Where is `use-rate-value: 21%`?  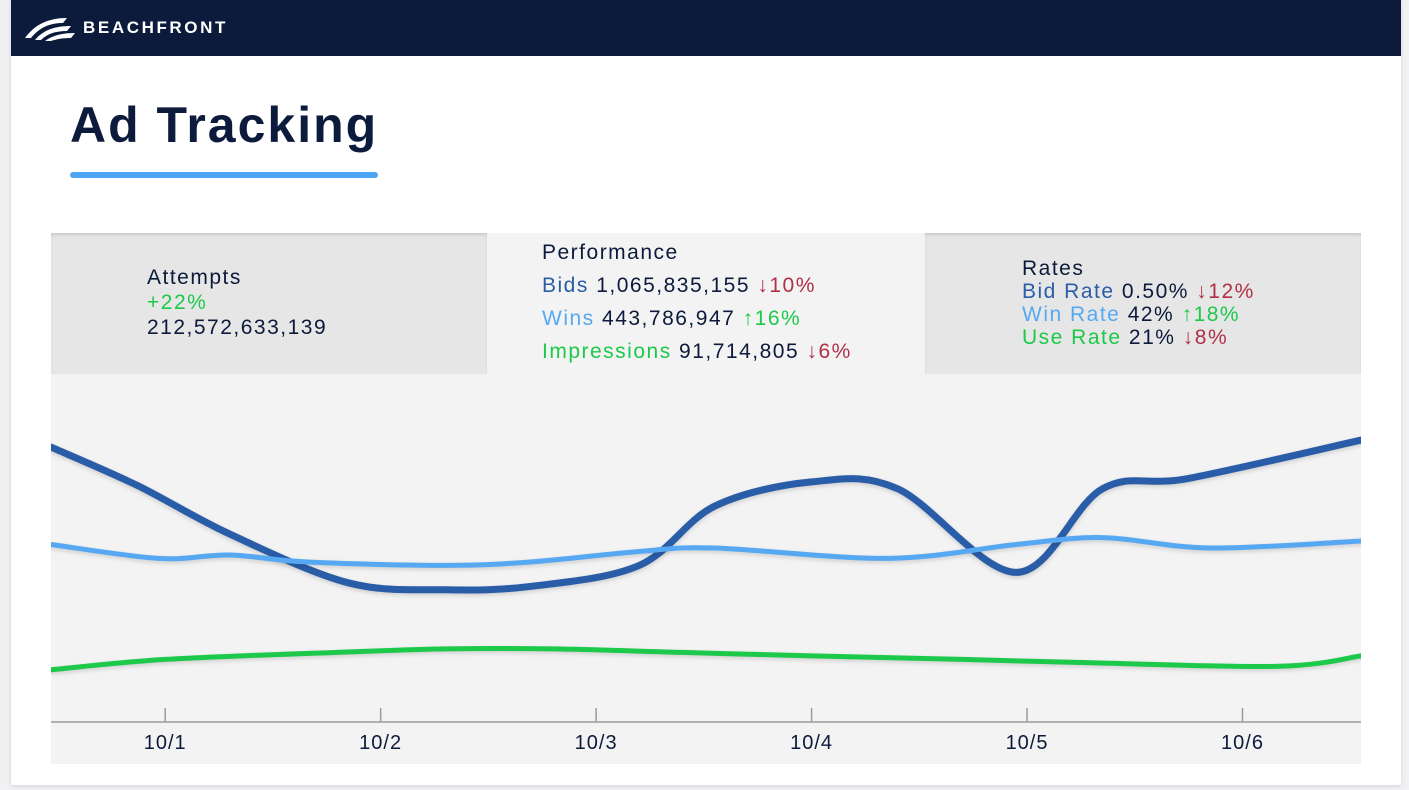
use-rate-value: 21% is located at coordinates (1152, 337).